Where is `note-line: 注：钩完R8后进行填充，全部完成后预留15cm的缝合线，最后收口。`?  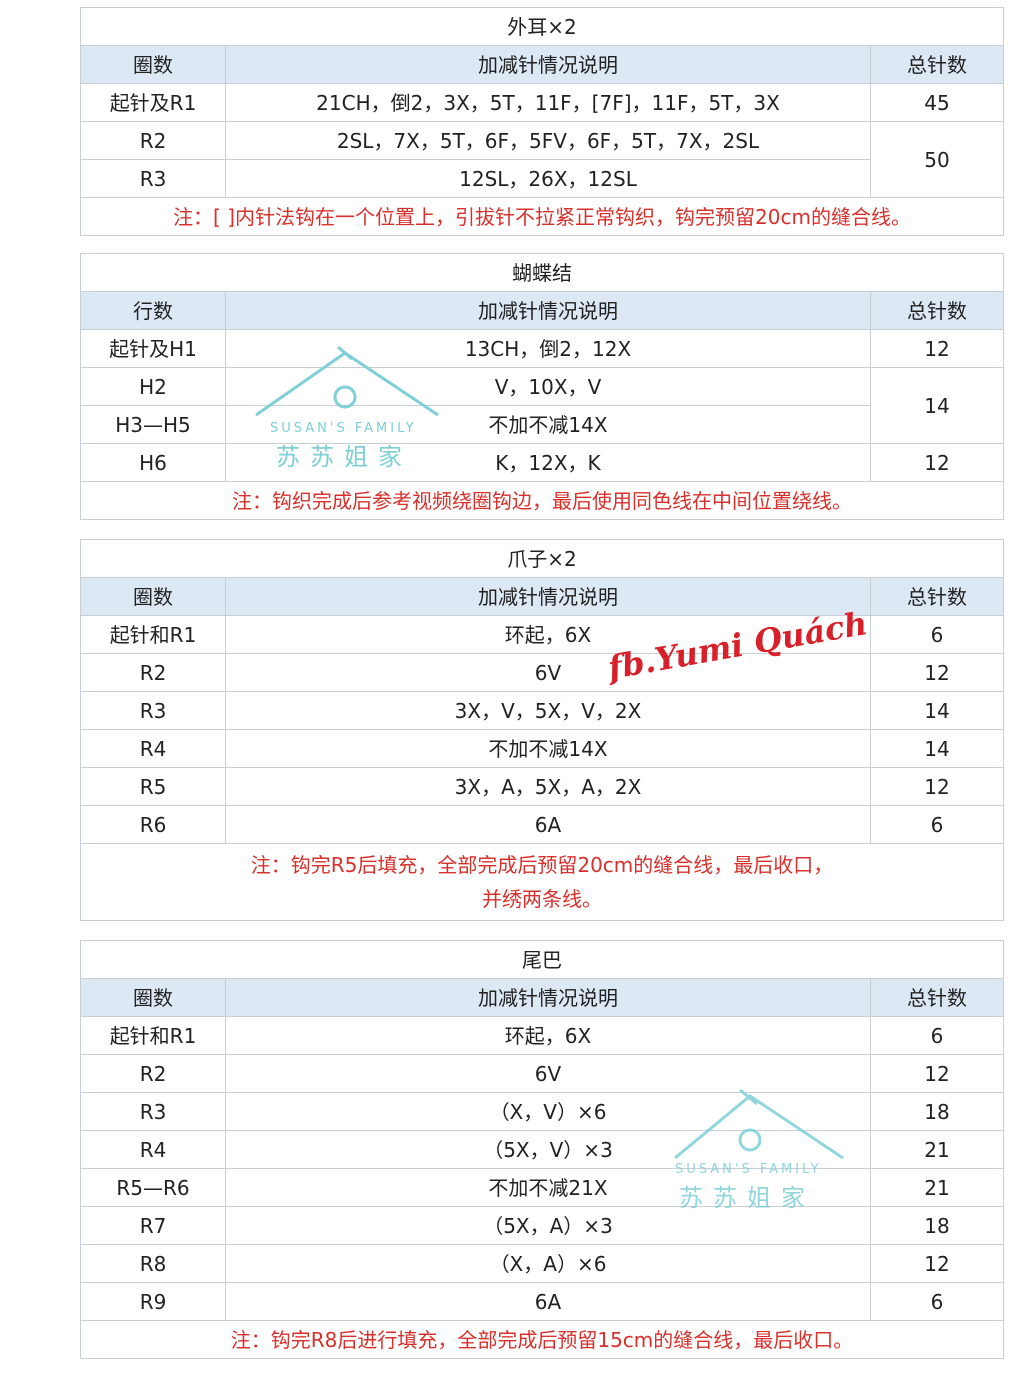
note-line: 注：钩完R8后进行填充，全部完成后预留15cm的缝合线，最后收口。 is located at coordinates (542, 1339).